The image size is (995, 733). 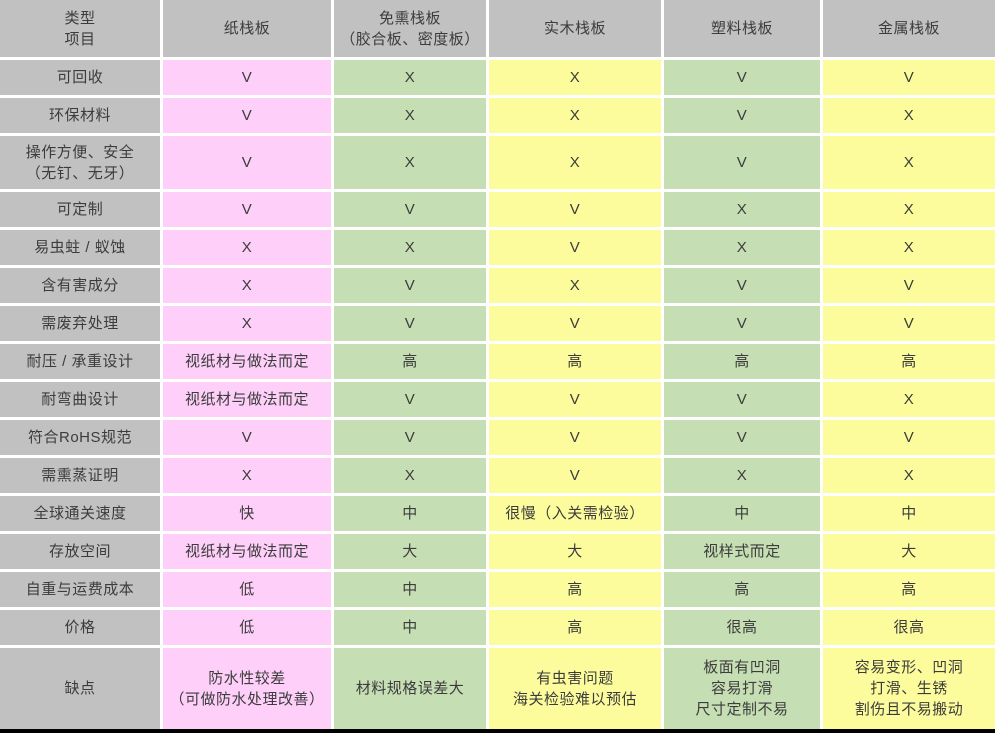 What do you see at coordinates (497, 589) in the screenshot?
I see `table-row-14: 自重与运费成本低中高高高` at bounding box center [497, 589].